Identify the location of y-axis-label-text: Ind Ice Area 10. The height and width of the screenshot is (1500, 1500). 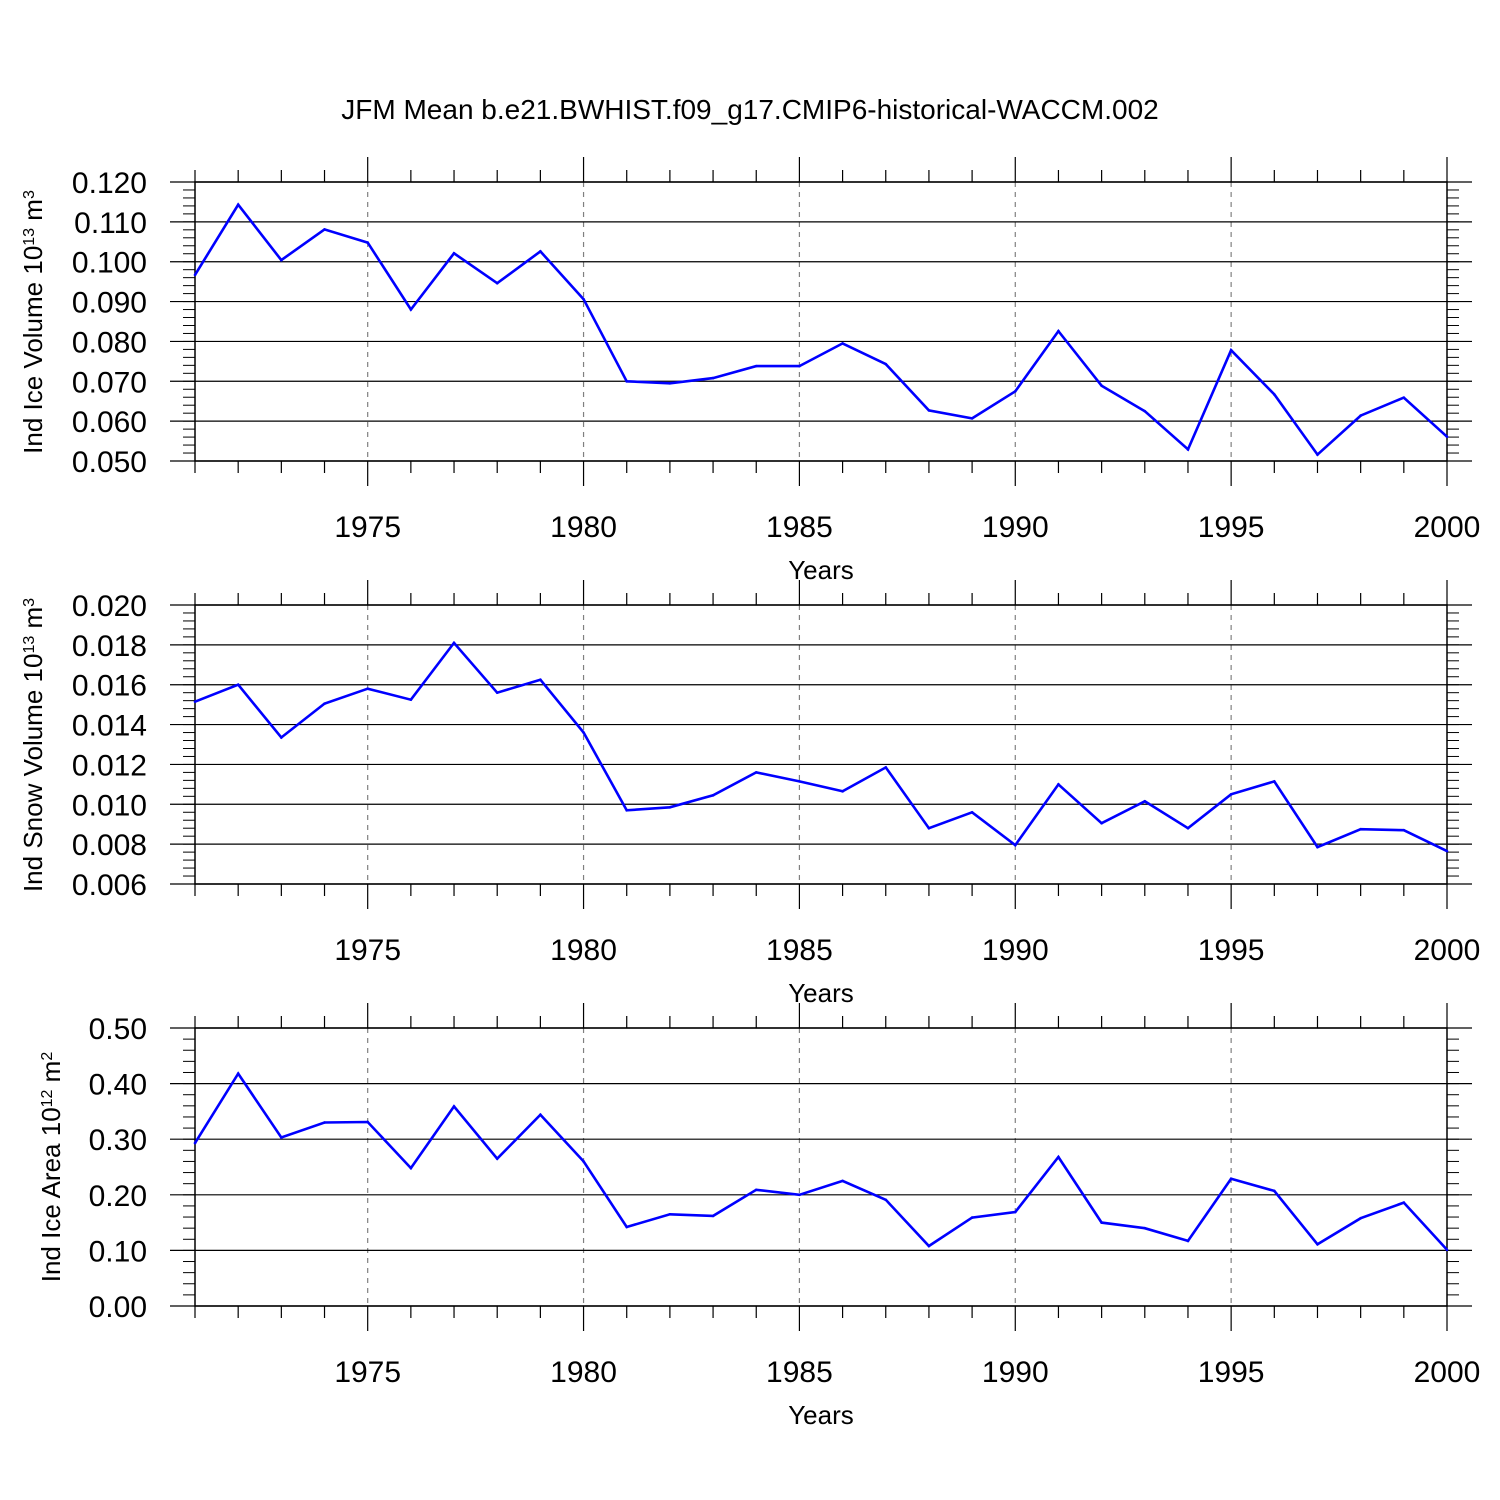
(51, 1194).